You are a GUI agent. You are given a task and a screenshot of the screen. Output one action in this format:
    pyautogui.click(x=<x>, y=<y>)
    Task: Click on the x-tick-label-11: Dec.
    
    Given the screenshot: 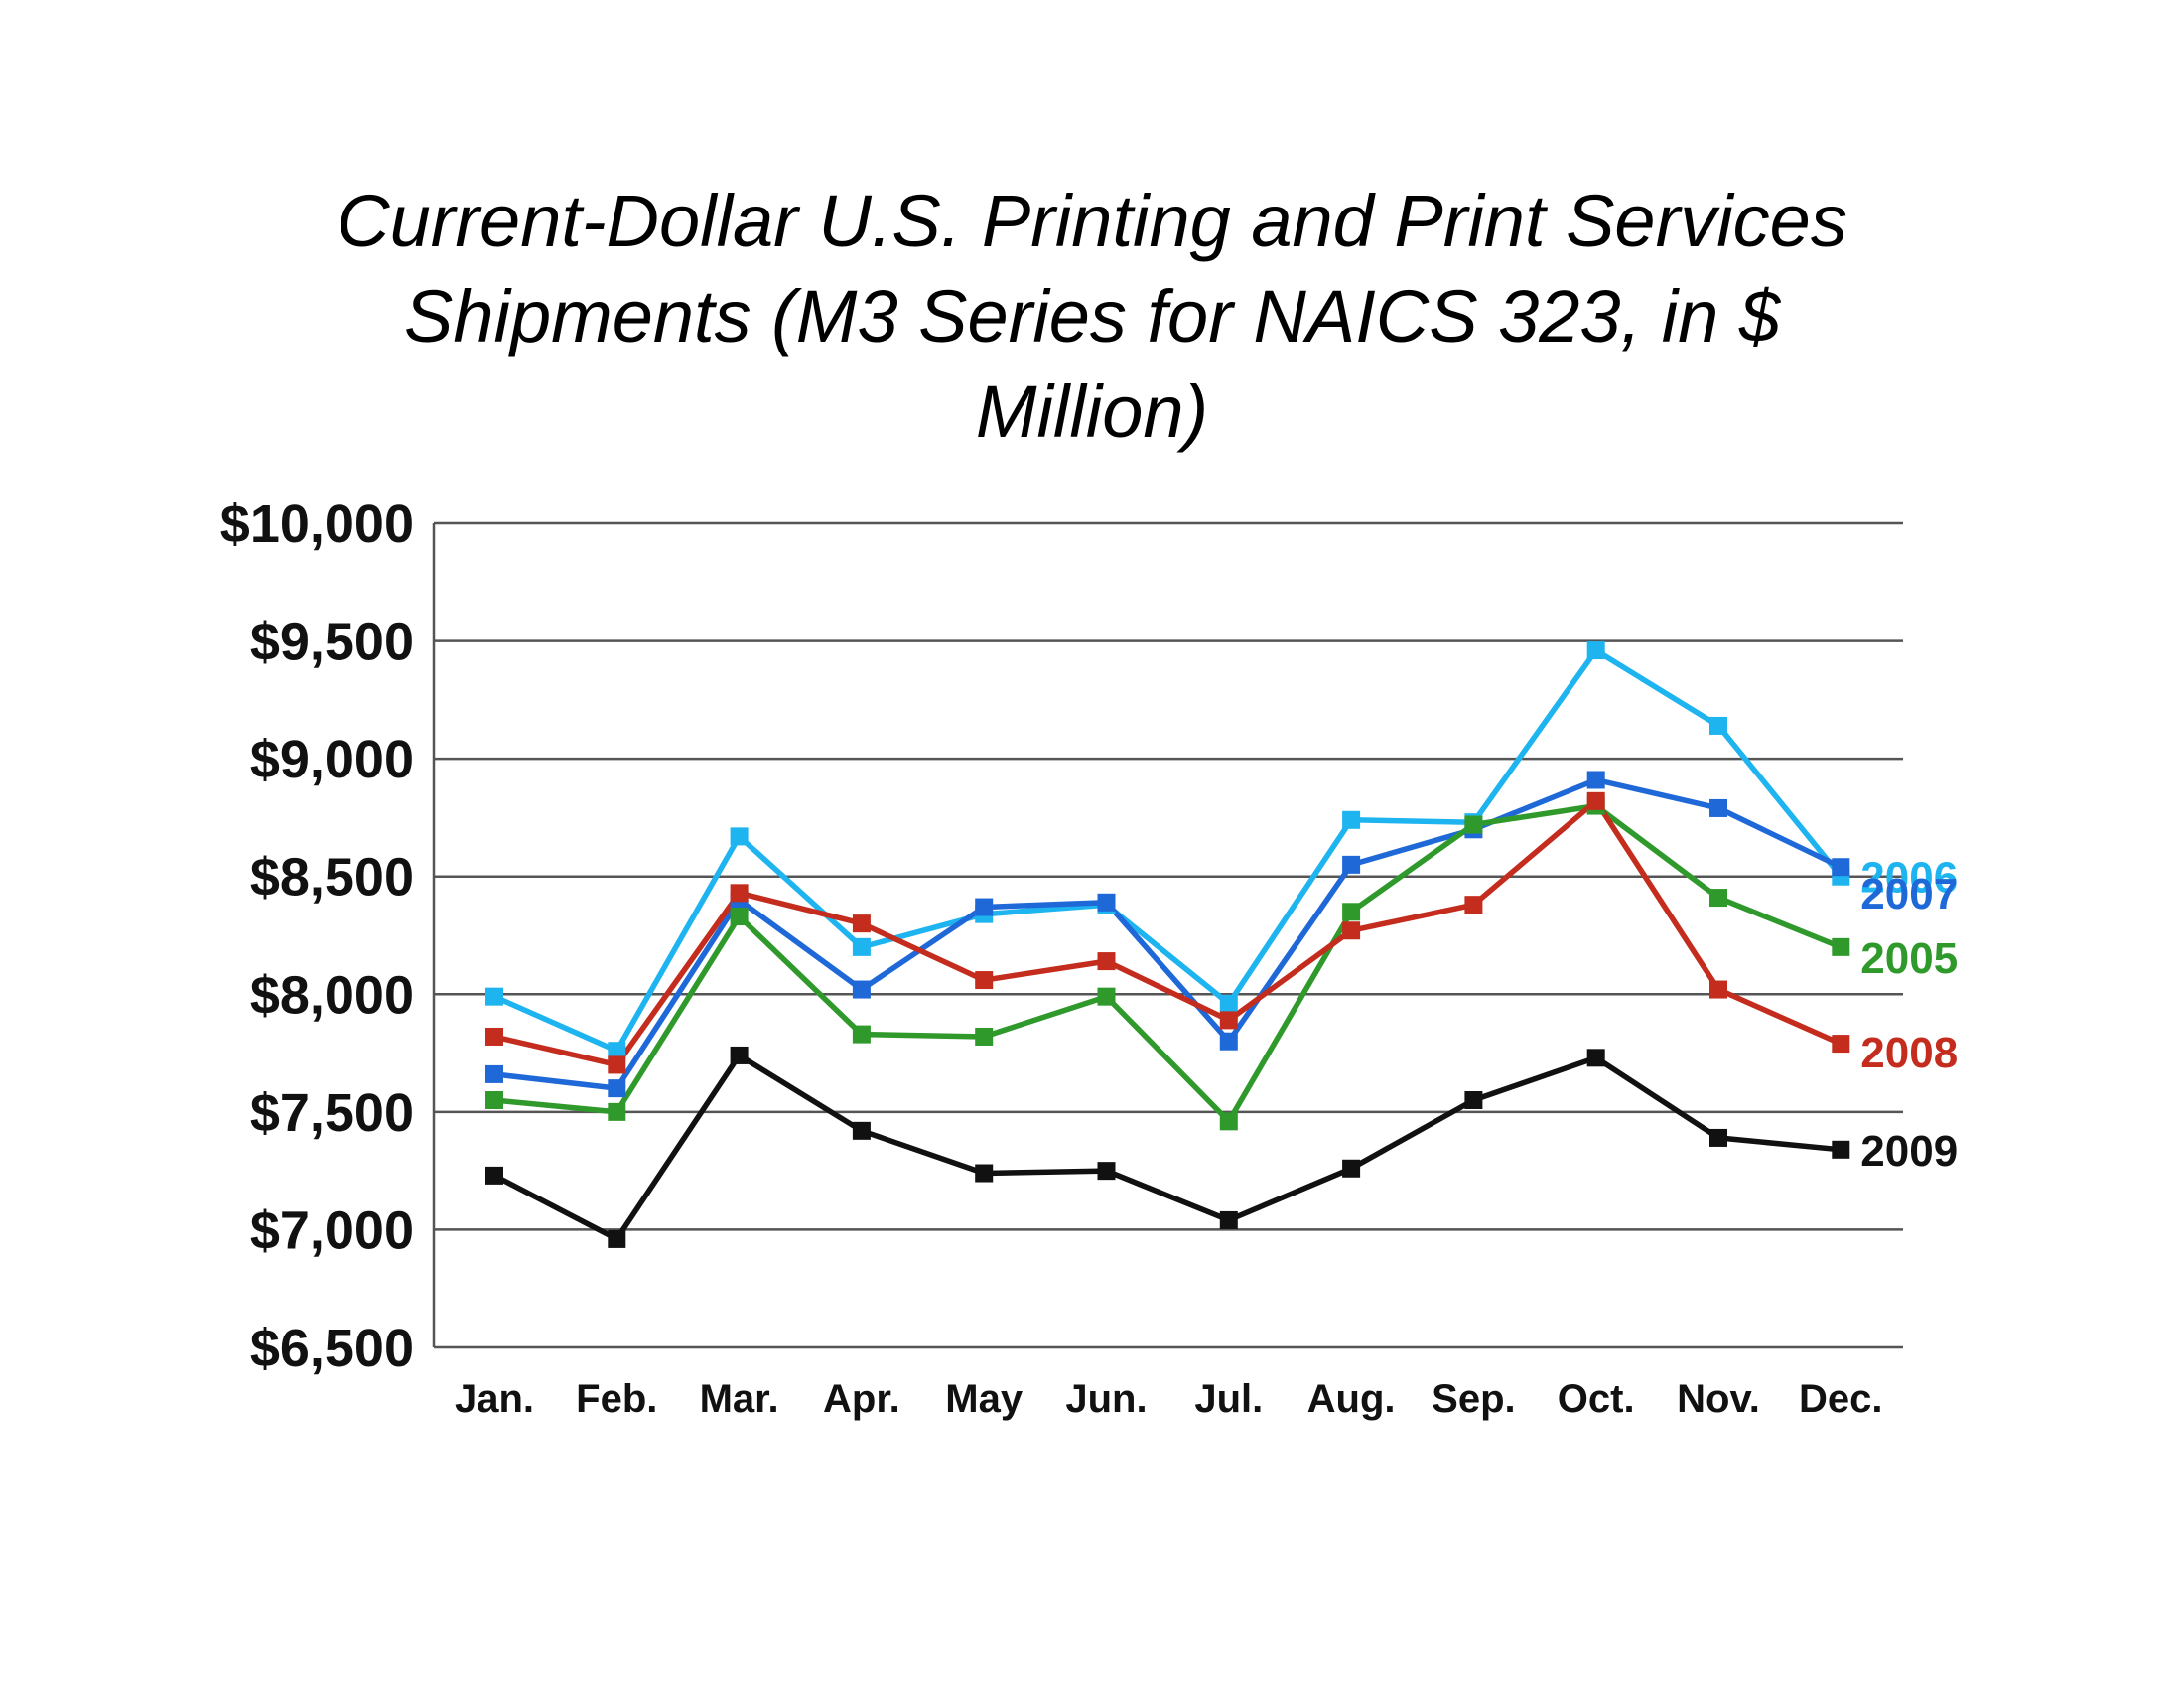 What is the action you would take?
    pyautogui.click(x=1841, y=1399)
    